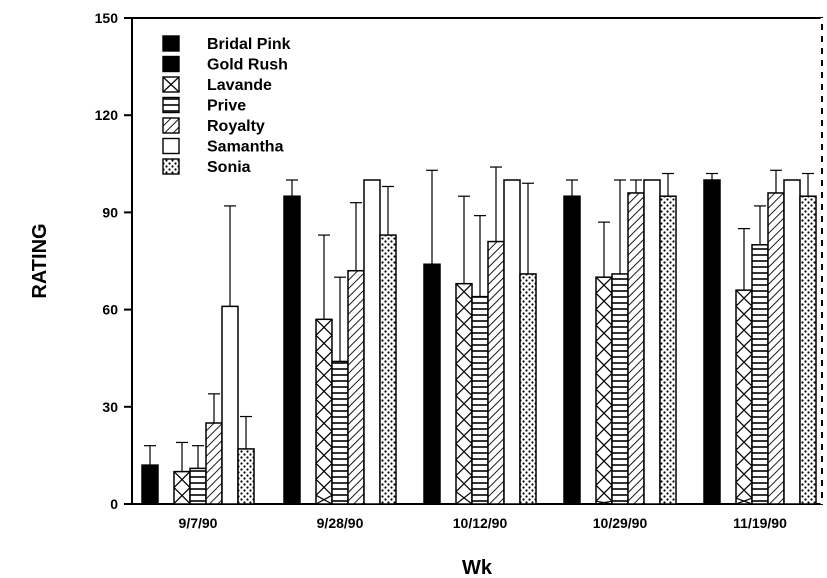 This screenshot has height=578, width=827. What do you see at coordinates (198, 523) in the screenshot?
I see `x-tick-label: 9/7/90` at bounding box center [198, 523].